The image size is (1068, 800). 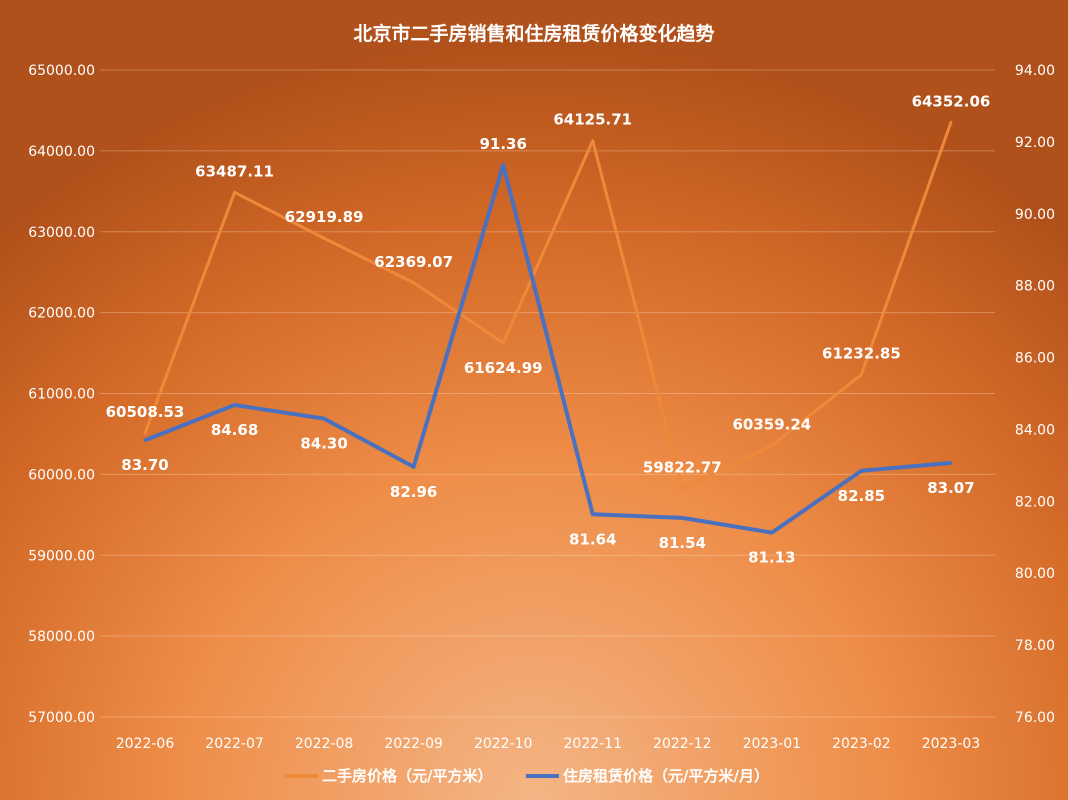 What do you see at coordinates (145, 412) in the screenshot?
I see `data-label: 60508.53` at bounding box center [145, 412].